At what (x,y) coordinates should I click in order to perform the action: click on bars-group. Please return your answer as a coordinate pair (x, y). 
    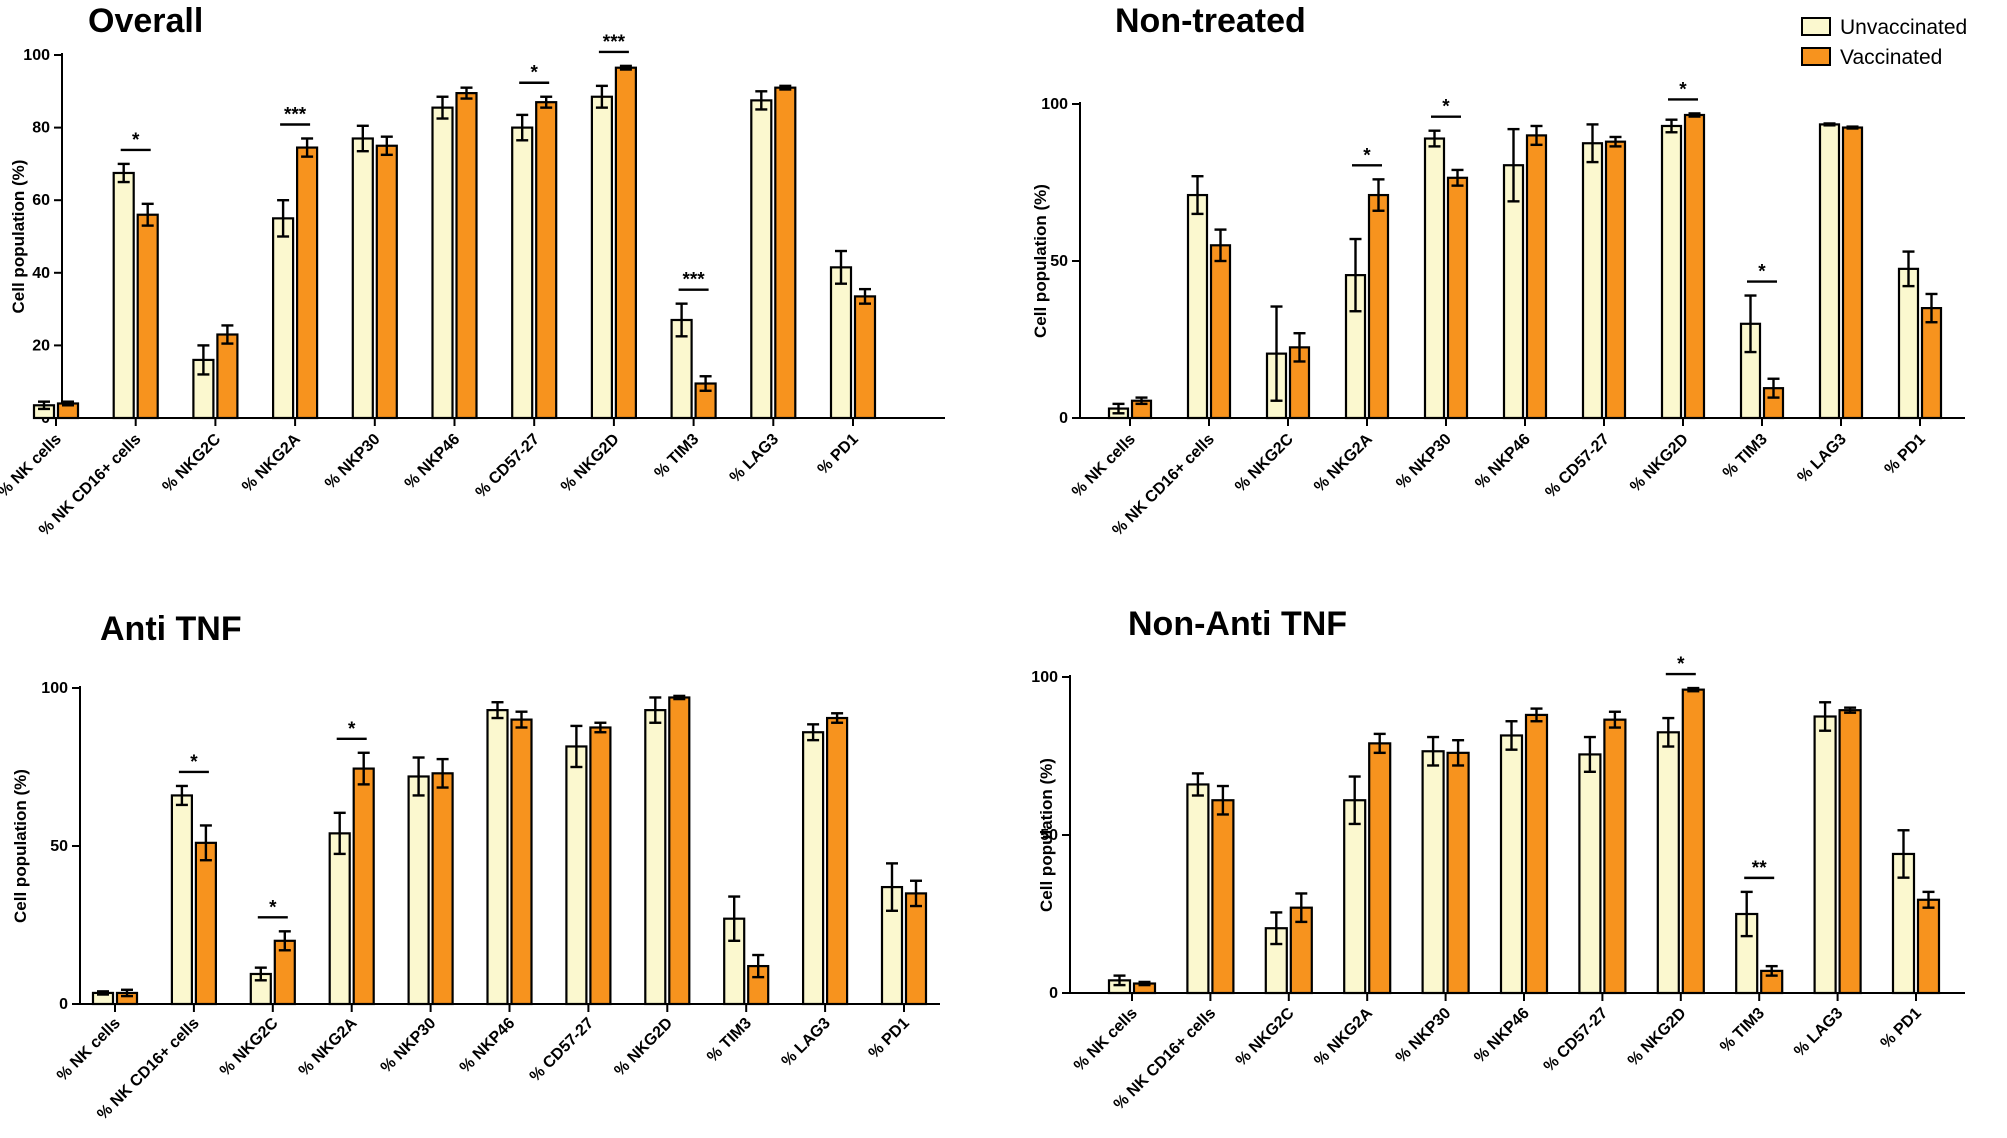
    Looking at the image, I should click on (454, 242).